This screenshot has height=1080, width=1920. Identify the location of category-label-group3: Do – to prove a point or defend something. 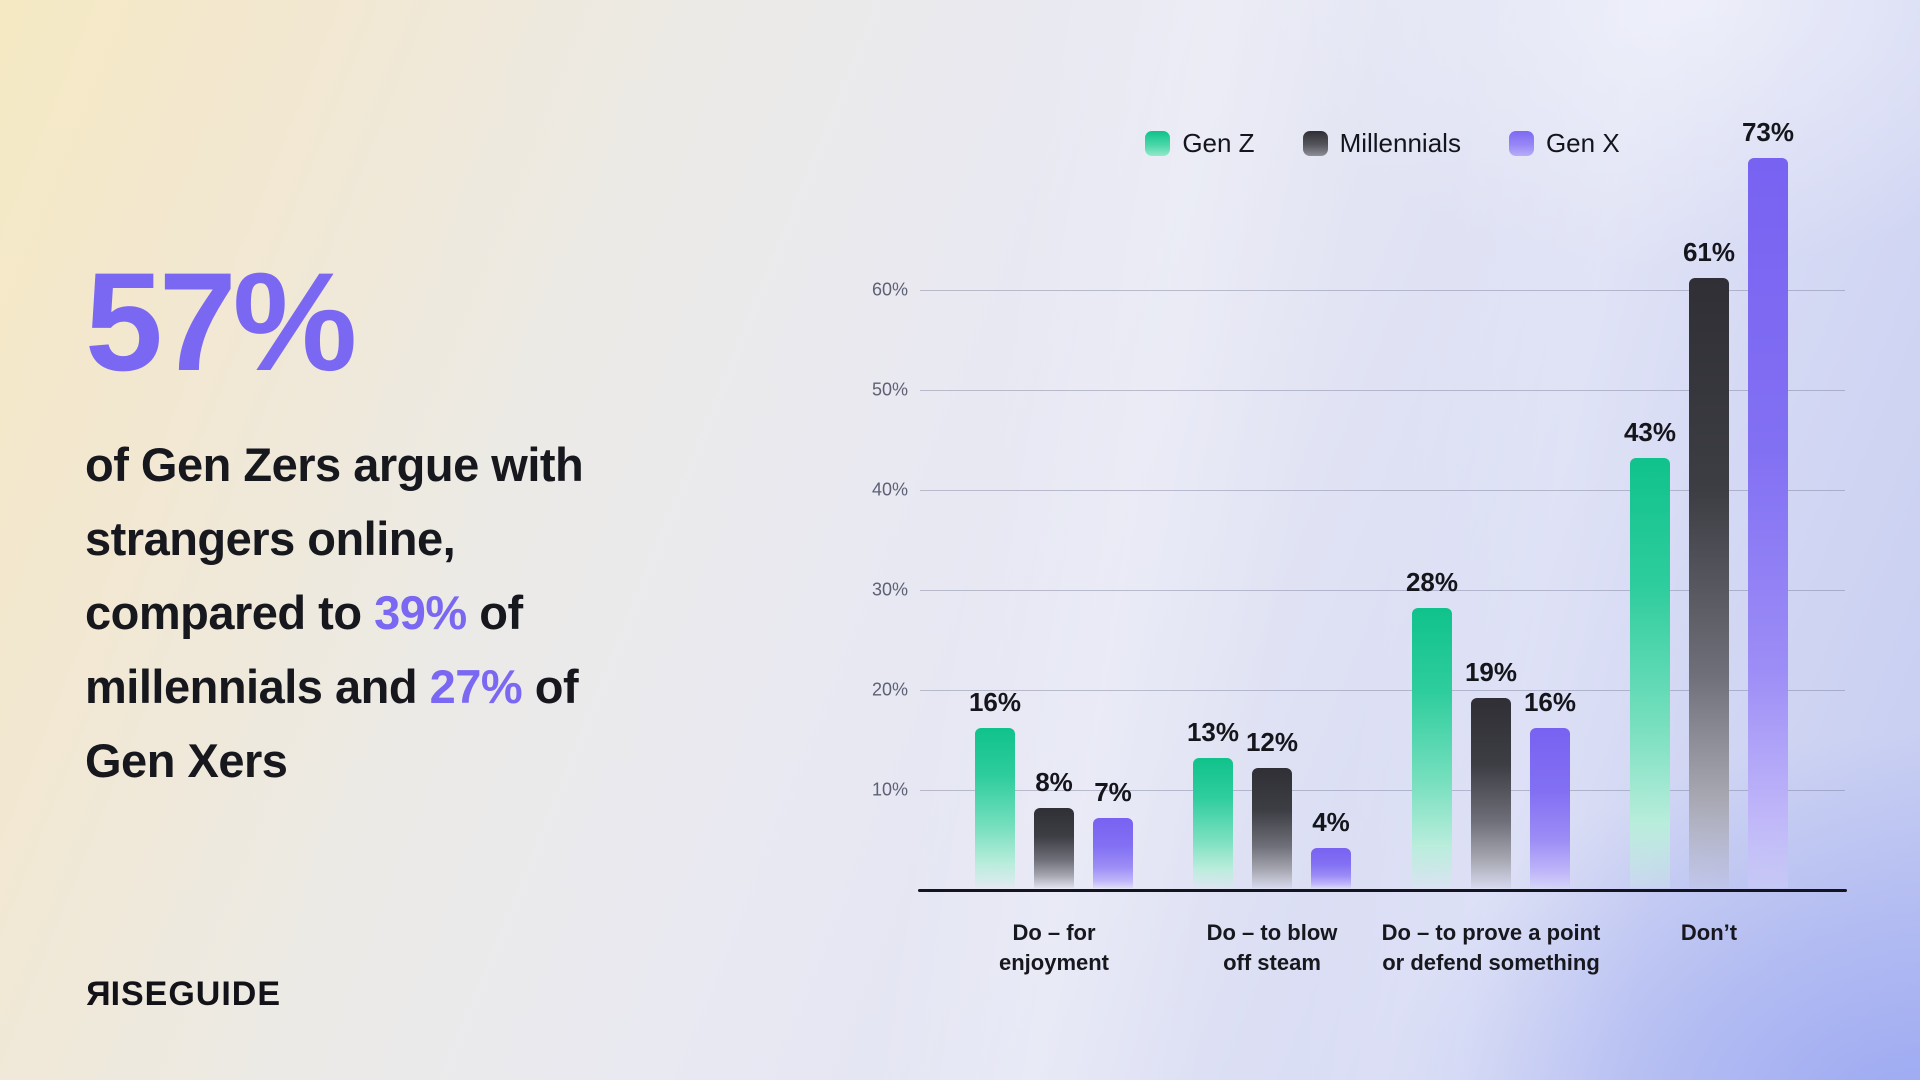
(1491, 948).